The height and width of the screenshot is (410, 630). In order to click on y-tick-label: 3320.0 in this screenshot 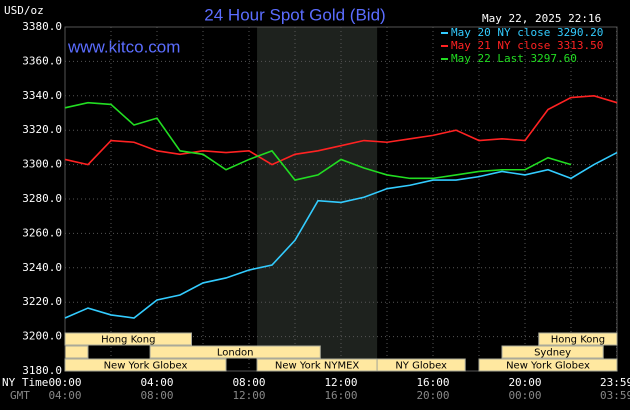, I will do `click(42, 129)`.